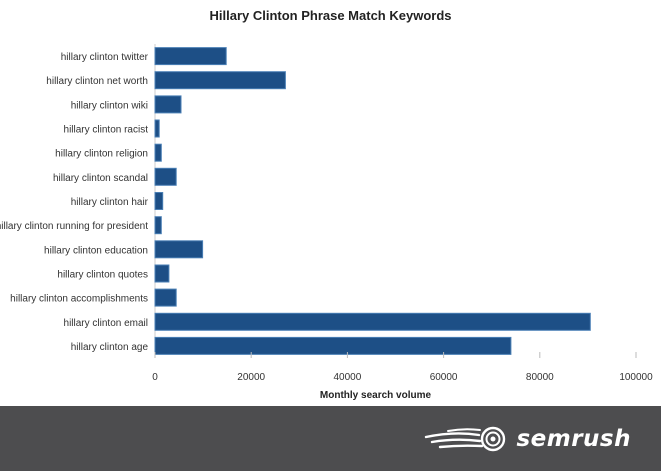 This screenshot has width=661, height=471. I want to click on category-label: hillary clinton scandal, so click(100, 178).